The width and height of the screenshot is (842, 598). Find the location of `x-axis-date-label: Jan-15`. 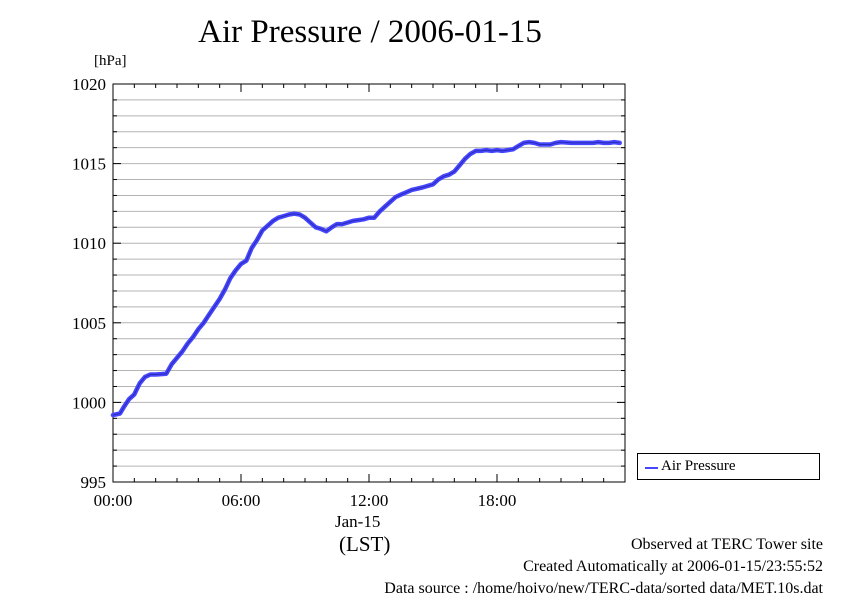

x-axis-date-label: Jan-15 is located at coordinates (358, 521).